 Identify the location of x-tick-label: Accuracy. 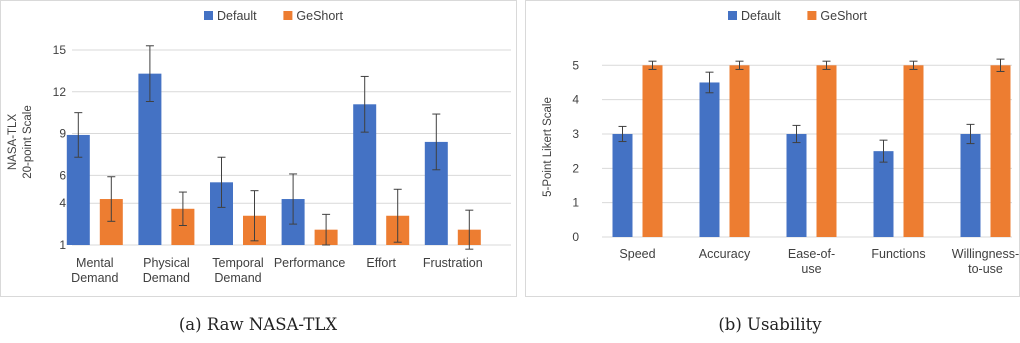
(725, 254).